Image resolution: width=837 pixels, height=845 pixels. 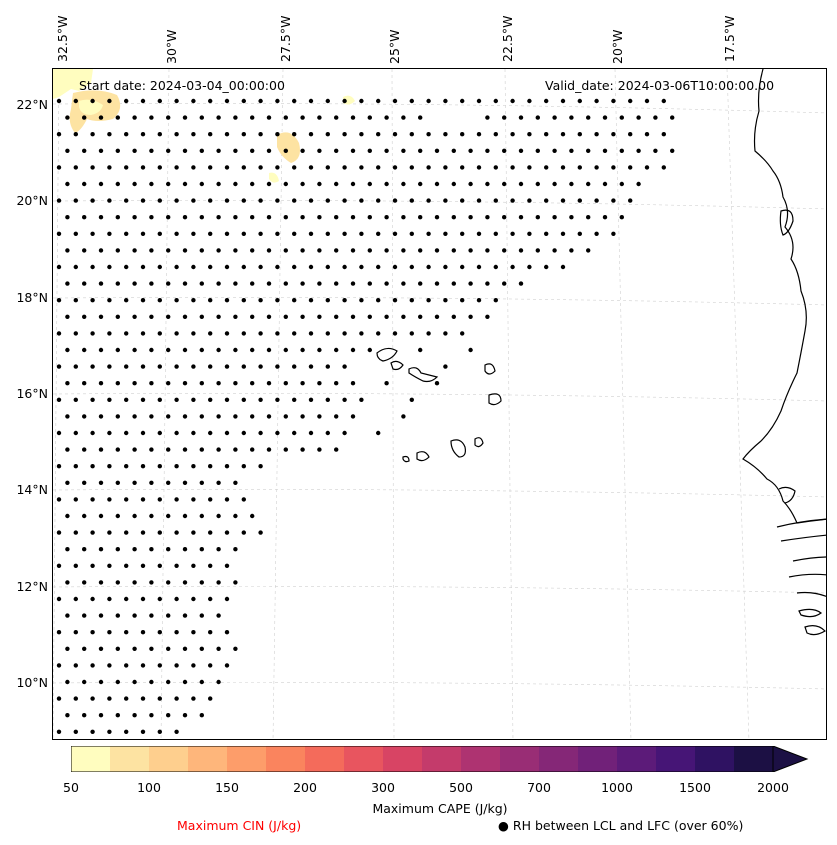 What do you see at coordinates (32, 586) in the screenshot?
I see `lat-label-12n: 12°N` at bounding box center [32, 586].